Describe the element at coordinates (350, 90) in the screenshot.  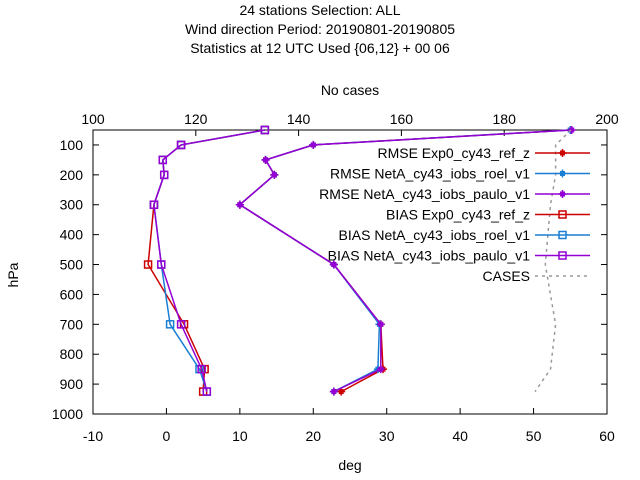
I see `x2-axis-label: No cases` at that location.